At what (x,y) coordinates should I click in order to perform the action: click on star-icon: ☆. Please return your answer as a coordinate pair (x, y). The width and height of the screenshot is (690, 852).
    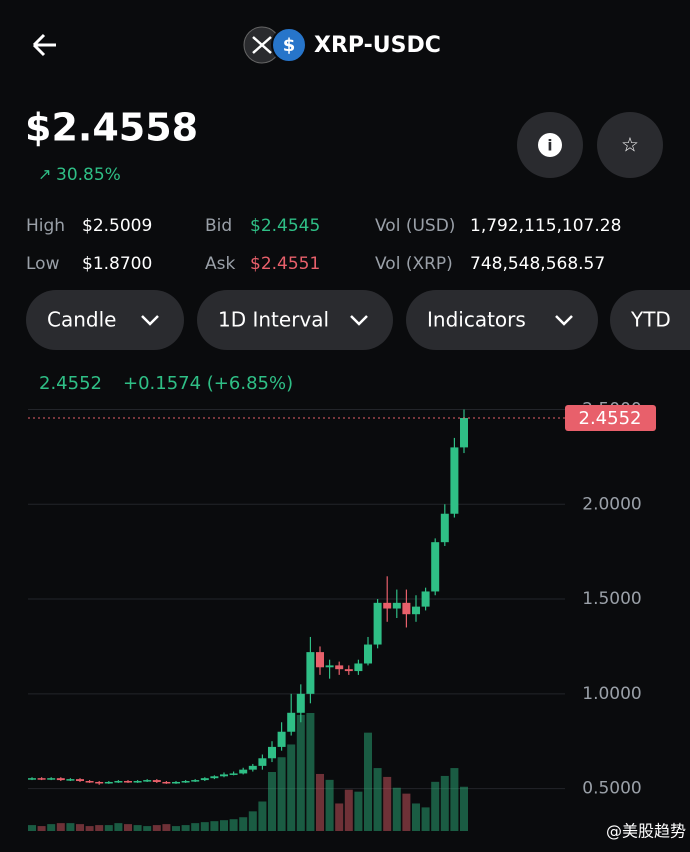
    Looking at the image, I should click on (630, 145).